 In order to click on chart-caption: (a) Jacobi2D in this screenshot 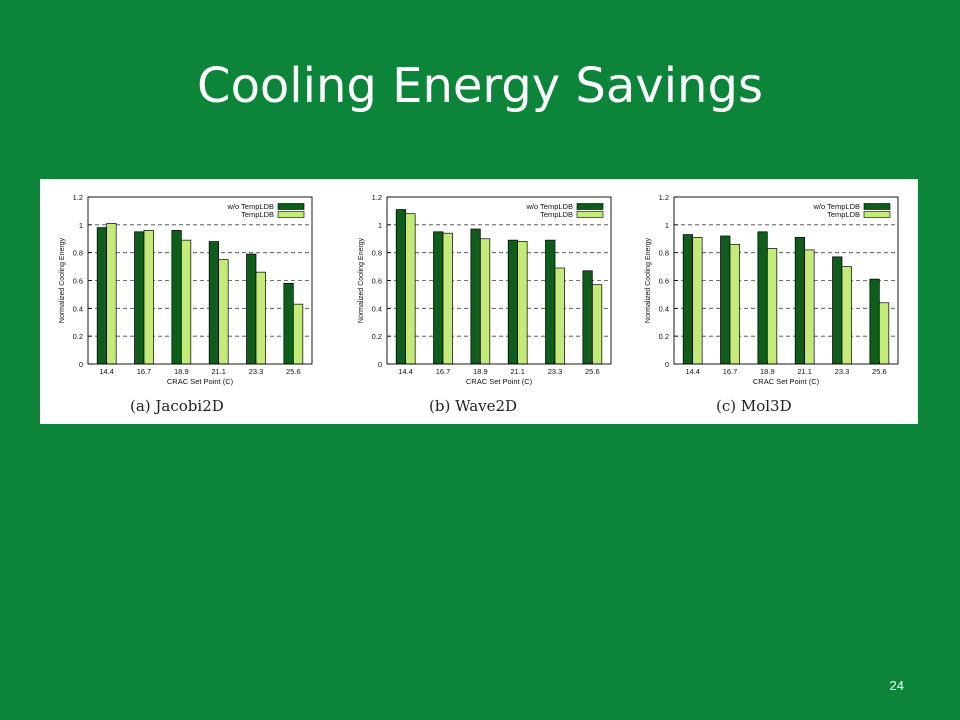, I will do `click(177, 406)`.